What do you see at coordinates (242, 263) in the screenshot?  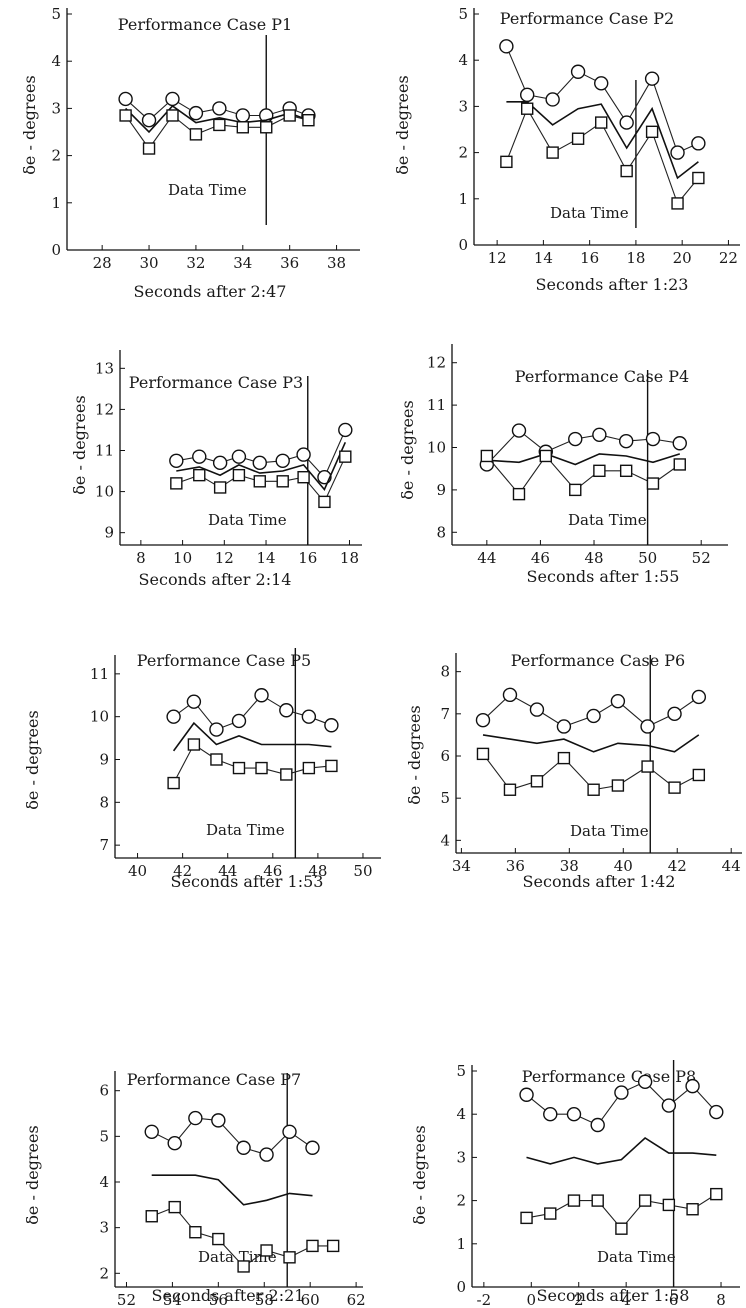 I see `x-tick-label: 34` at bounding box center [242, 263].